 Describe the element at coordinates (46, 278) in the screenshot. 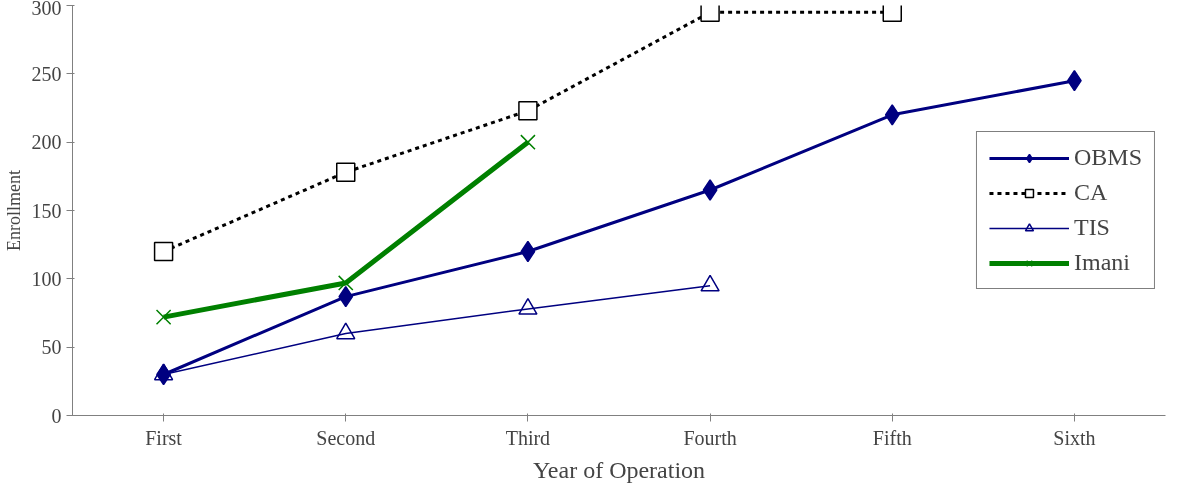

I see `y-tick-label: 100` at that location.